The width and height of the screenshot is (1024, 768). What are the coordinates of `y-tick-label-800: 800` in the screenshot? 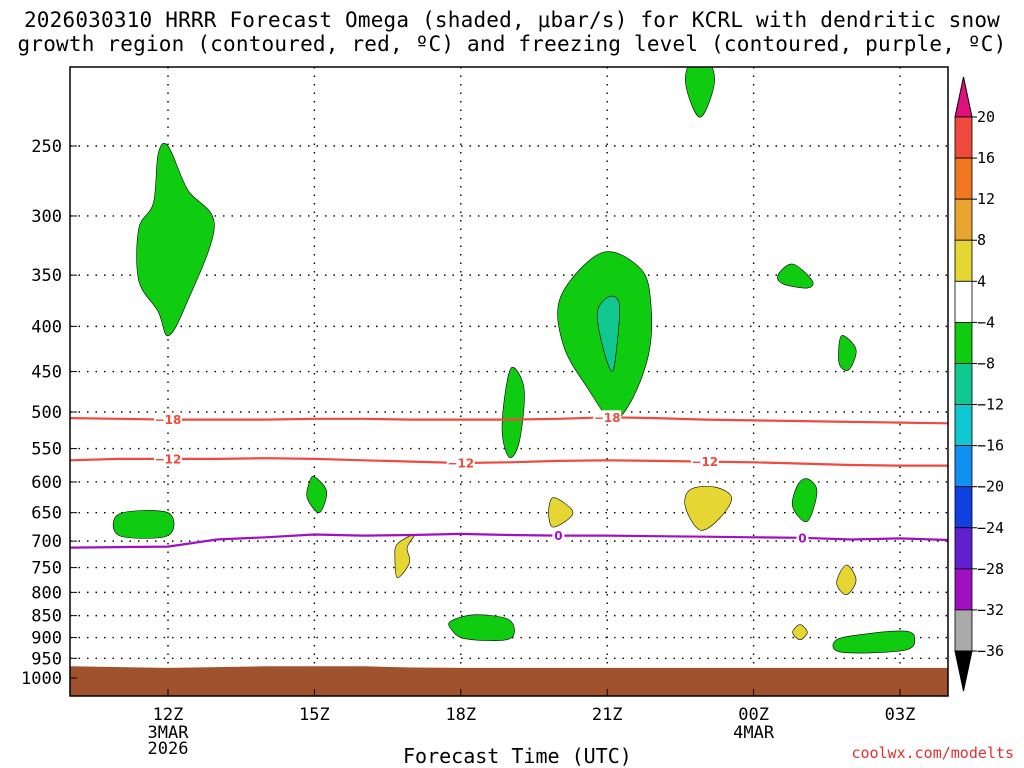 It's located at (46, 593).